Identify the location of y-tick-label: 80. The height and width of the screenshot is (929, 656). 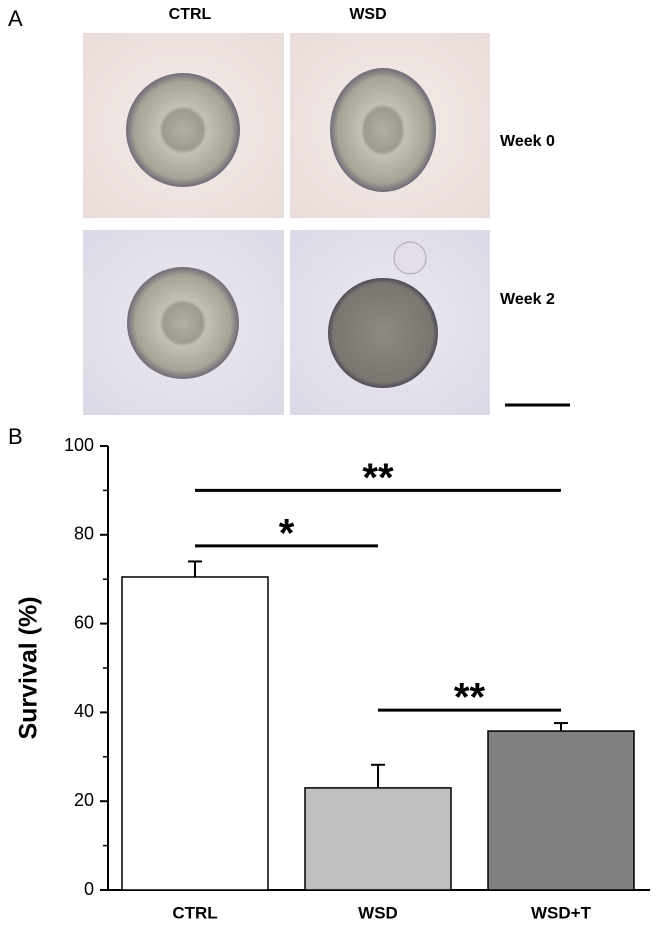
(84, 534).